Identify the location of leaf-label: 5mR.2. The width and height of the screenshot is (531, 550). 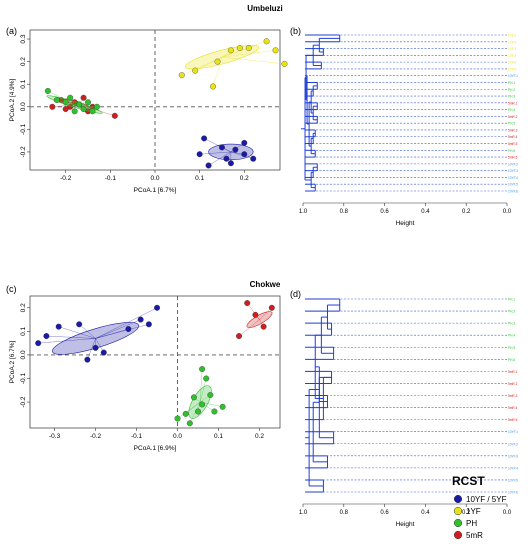
(513, 384).